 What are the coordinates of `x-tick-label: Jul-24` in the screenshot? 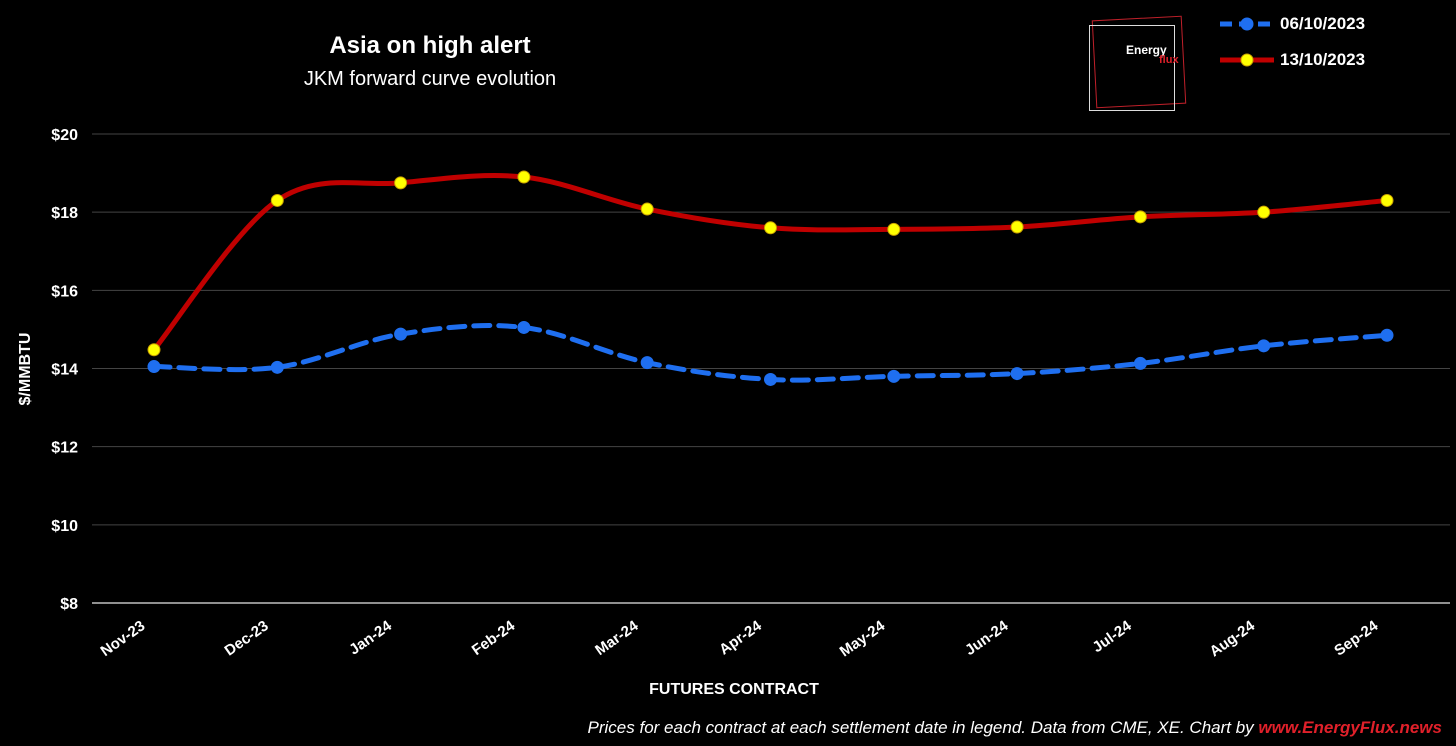 It's located at (1112, 636).